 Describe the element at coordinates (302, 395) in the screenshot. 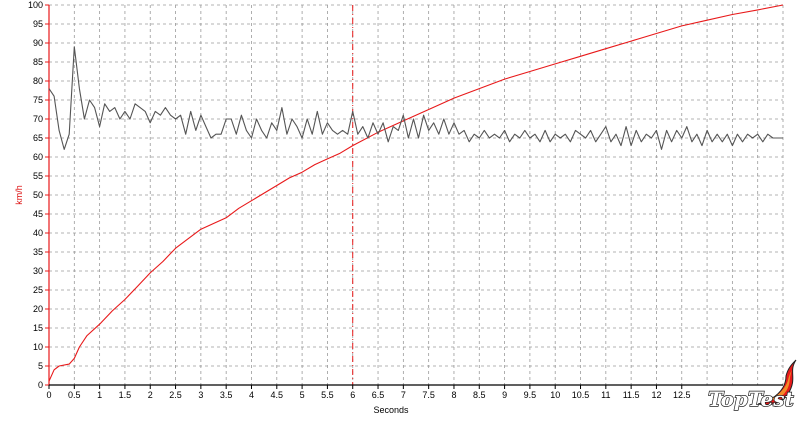

I see `x-tick-label: 5` at that location.